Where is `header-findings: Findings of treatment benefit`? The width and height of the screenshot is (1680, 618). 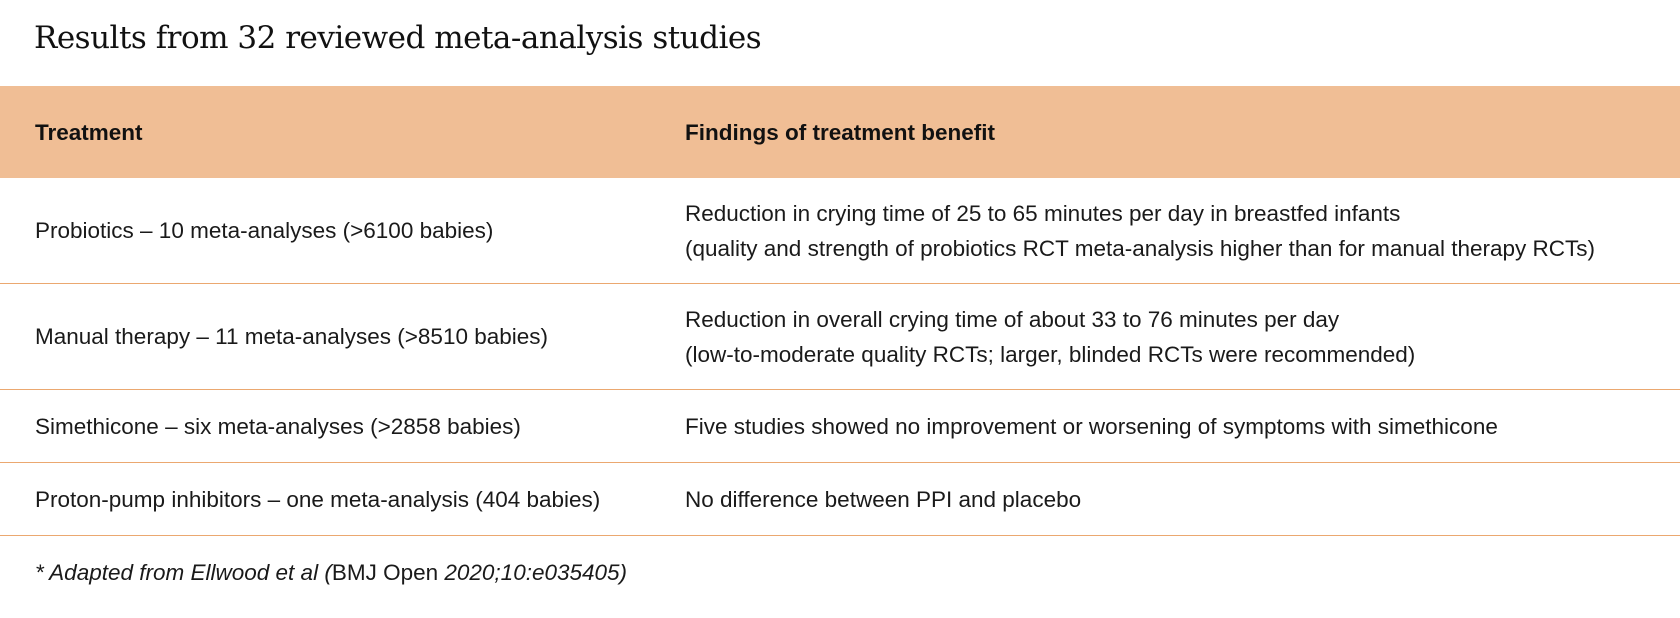 header-findings: Findings of treatment benefit is located at coordinates (840, 132).